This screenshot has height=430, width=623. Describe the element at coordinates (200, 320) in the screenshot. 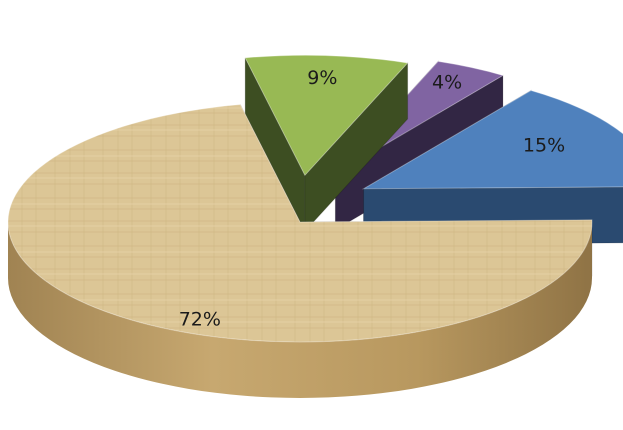

I see `data-label-1: 72%` at that location.